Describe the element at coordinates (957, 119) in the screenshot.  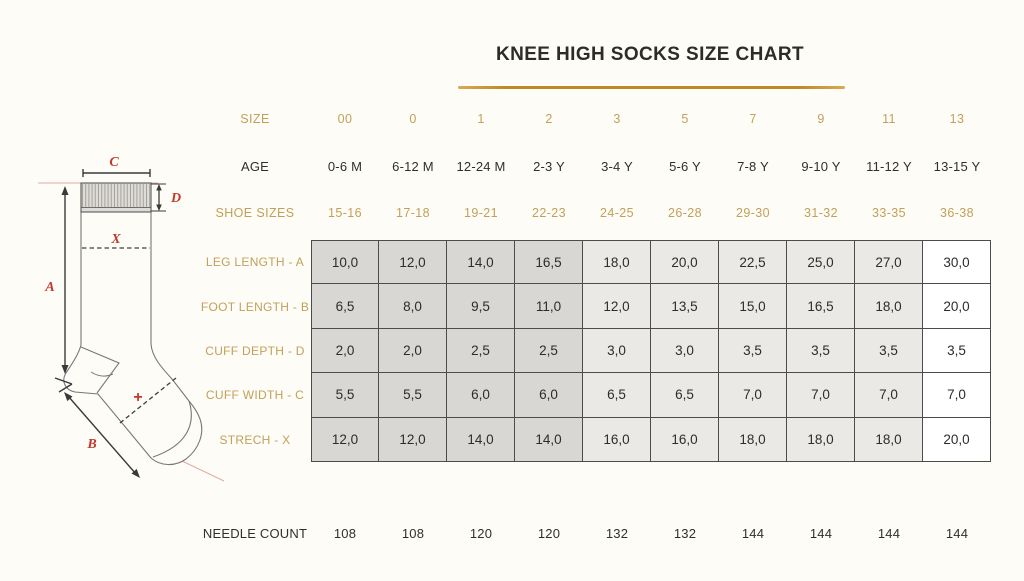
I see `table-cell: 13` at that location.